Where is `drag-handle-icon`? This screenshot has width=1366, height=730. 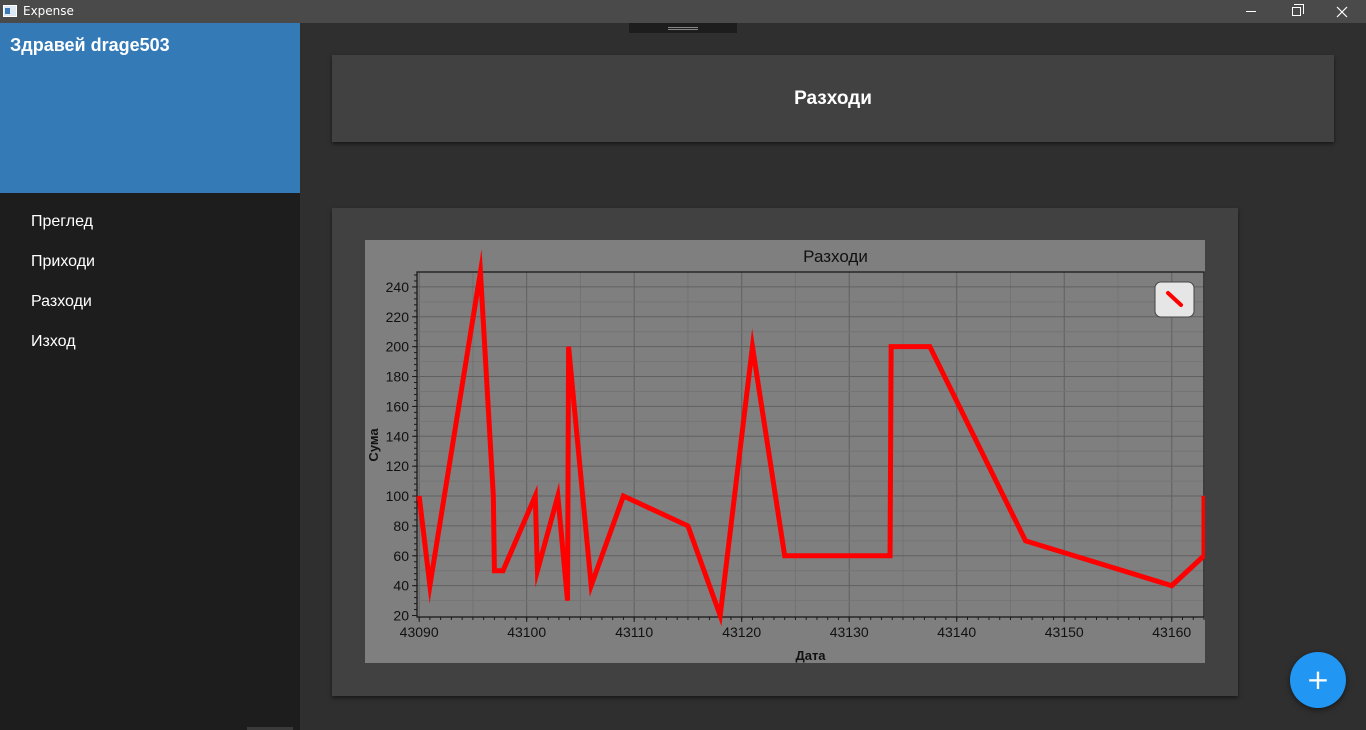 drag-handle-icon is located at coordinates (683, 28).